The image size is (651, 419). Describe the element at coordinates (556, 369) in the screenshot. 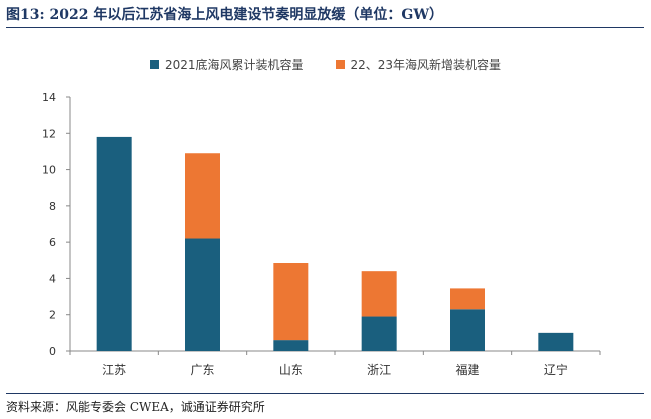

I see `x-tick-label: 辽宁` at that location.